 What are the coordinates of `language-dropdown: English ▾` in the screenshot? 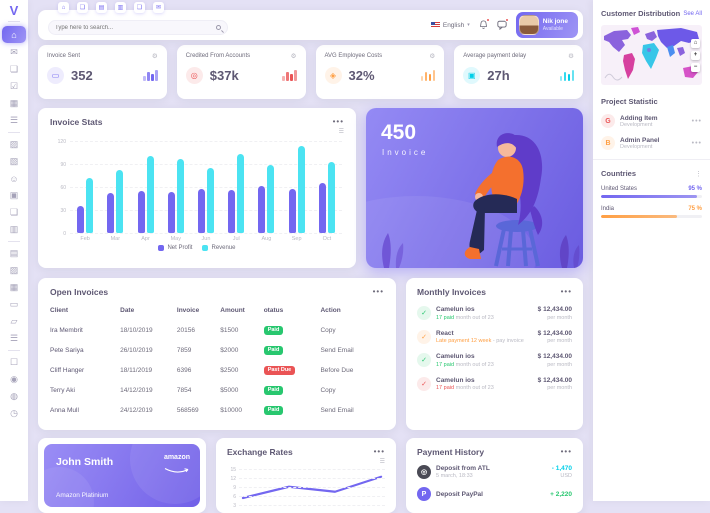 It's located at (450, 25).